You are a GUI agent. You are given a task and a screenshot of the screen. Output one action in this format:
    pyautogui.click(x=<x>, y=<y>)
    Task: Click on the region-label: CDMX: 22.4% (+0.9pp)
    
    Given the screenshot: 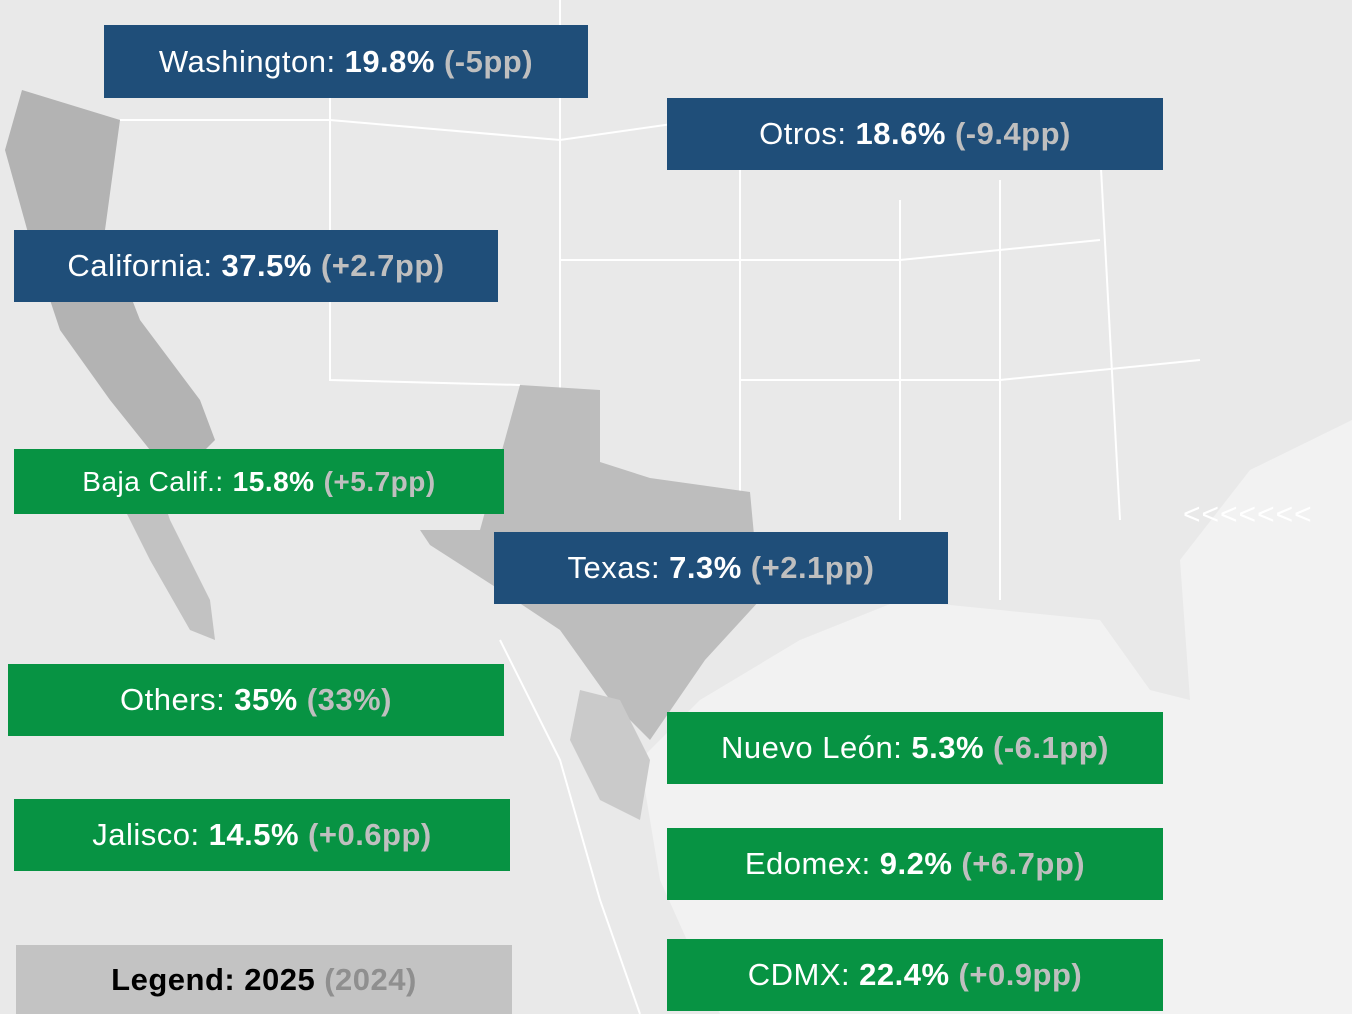 What is the action you would take?
    pyautogui.click(x=915, y=975)
    